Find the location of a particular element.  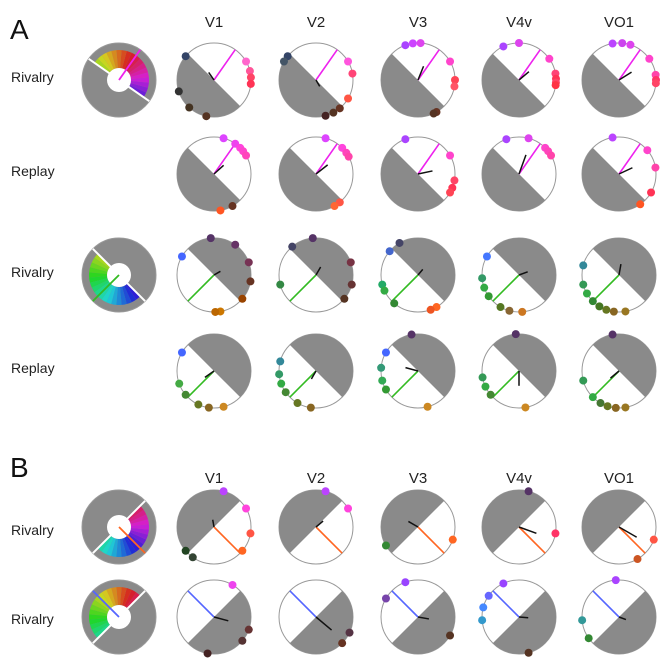

polar-plot-b-row2-v4v-response-vector is located at coordinates (523, 617).